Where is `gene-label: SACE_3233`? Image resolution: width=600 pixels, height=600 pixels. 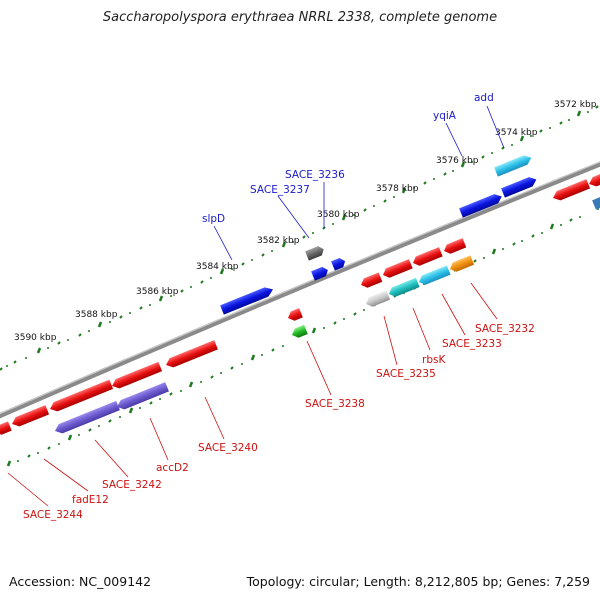 gene-label: SACE_3233 is located at coordinates (472, 344).